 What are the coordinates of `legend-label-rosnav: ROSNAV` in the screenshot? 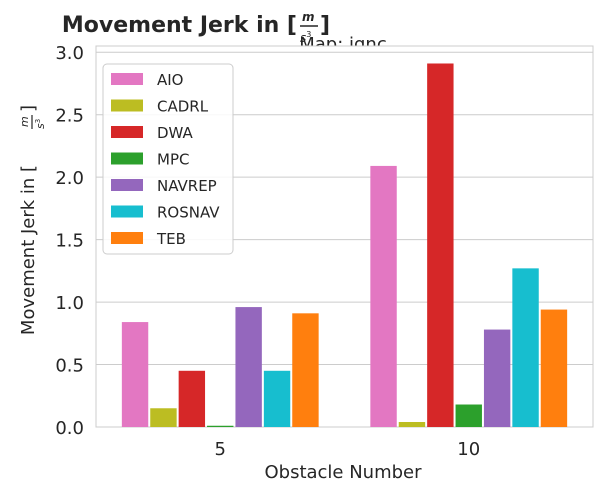 It's located at (188, 213).